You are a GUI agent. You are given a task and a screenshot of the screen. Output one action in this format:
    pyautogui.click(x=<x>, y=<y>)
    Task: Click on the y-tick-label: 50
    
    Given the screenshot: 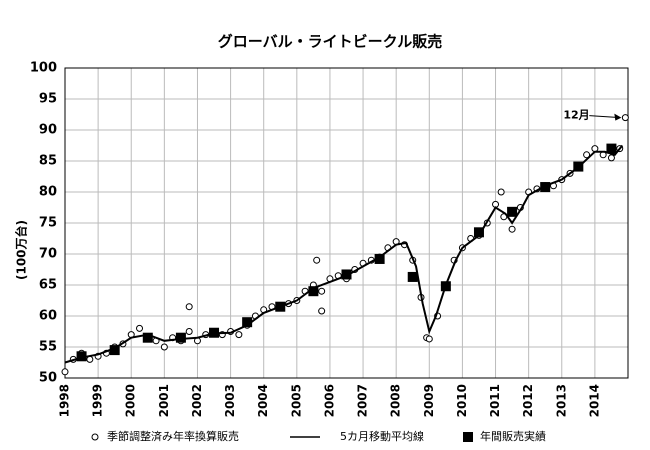 What is the action you would take?
    pyautogui.click(x=48, y=378)
    